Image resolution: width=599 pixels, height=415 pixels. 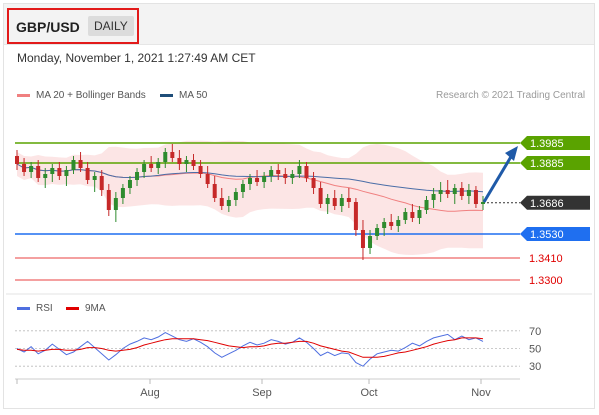 What do you see at coordinates (44, 308) in the screenshot?
I see `legend-rsi-label: RSI` at bounding box center [44, 308].